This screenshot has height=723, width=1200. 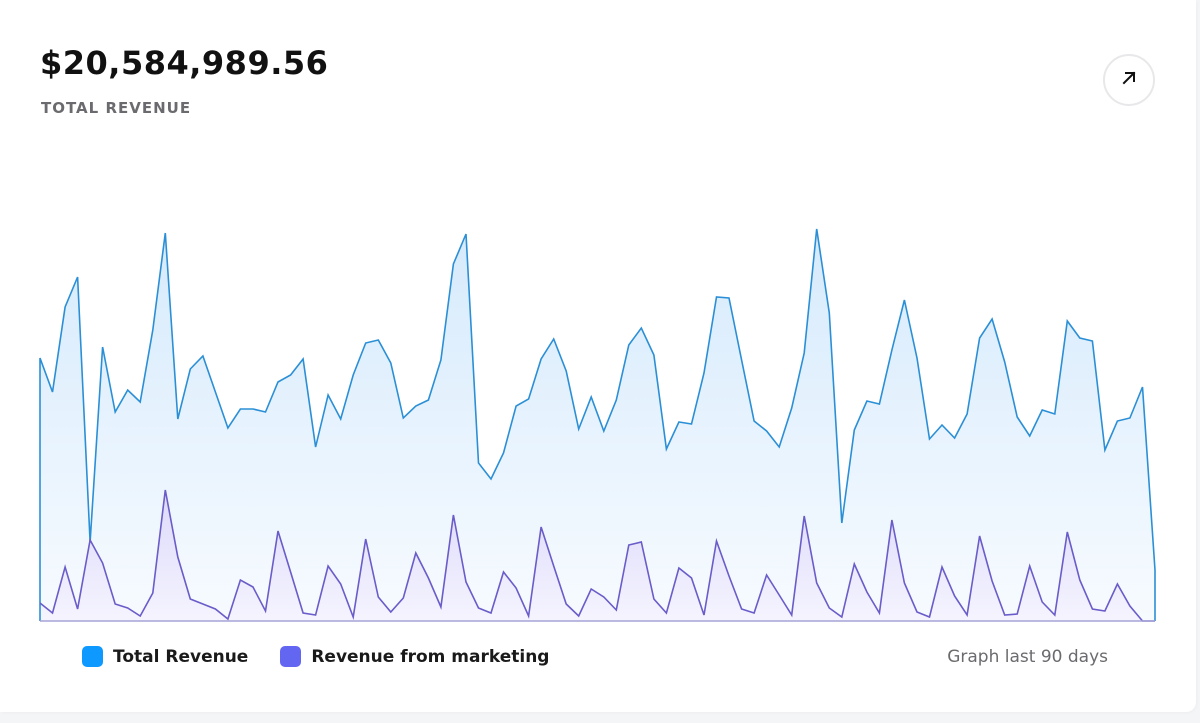 I want to click on graph-range-label: Graph last 90 days, so click(x=1027, y=657).